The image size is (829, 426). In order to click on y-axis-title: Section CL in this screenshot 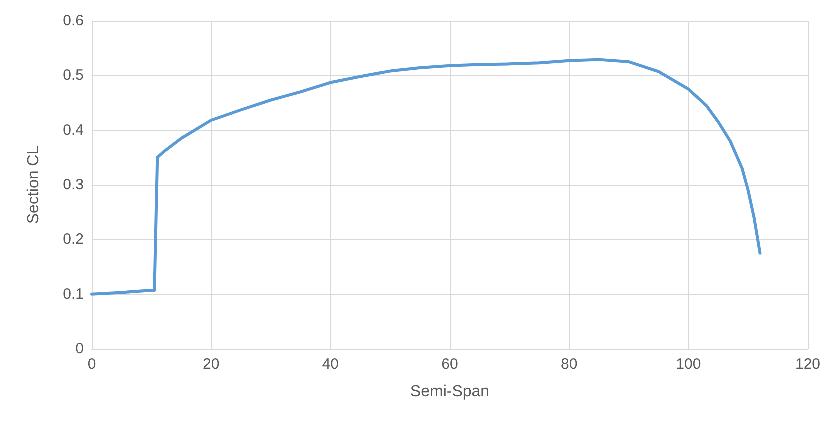, I will do `click(34, 185)`.